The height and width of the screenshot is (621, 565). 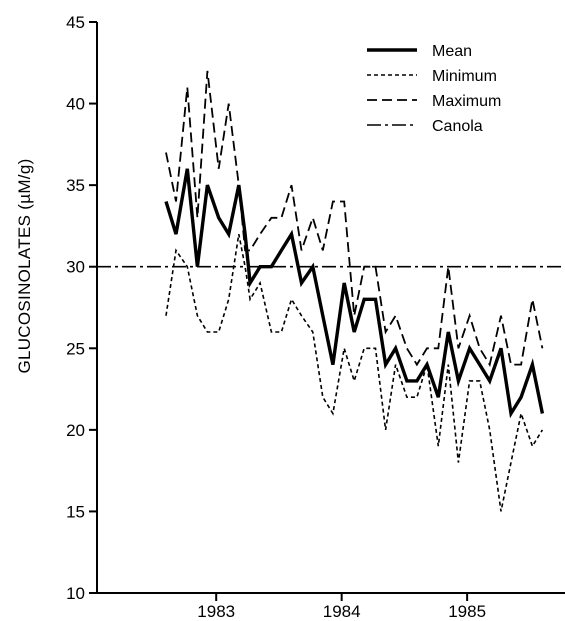 What do you see at coordinates (75, 104) in the screenshot?
I see `y-tick-label-40: 40` at bounding box center [75, 104].